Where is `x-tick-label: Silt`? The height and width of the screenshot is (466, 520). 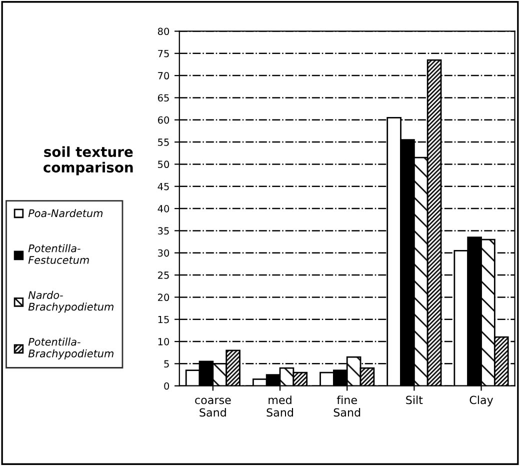
x-tick-label: Silt is located at coordinates (414, 400).